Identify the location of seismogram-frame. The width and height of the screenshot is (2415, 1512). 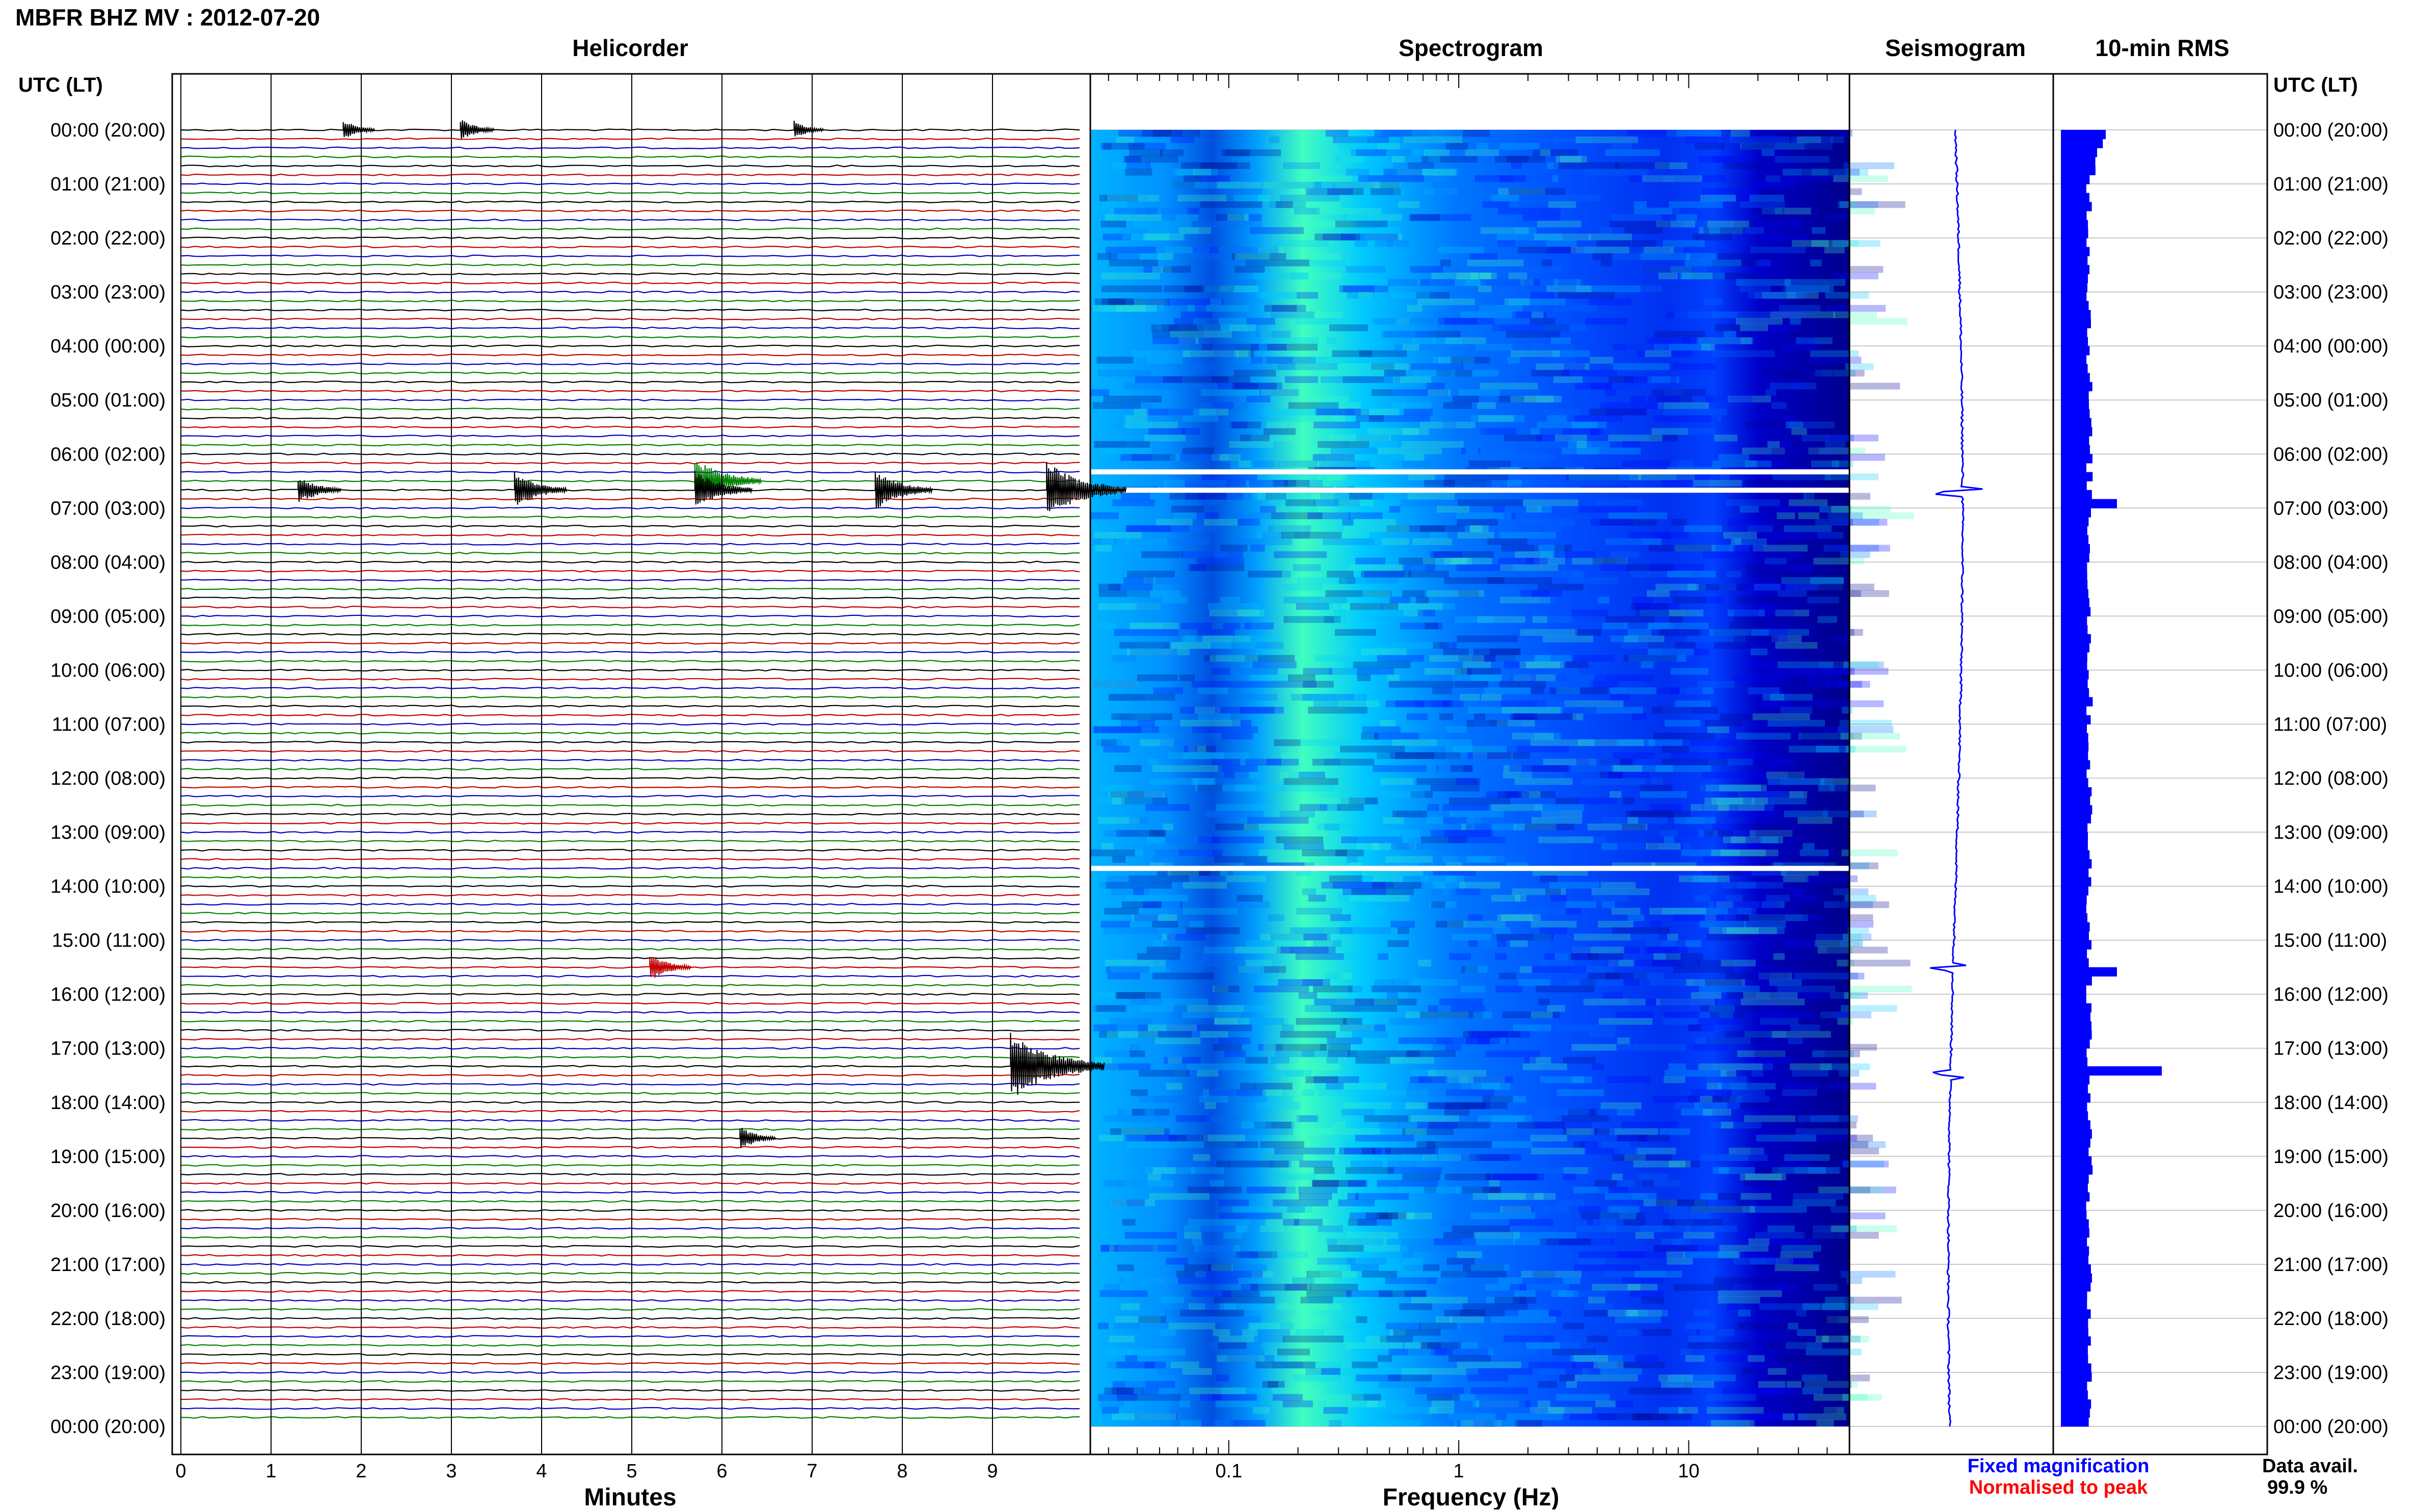
(1951, 764).